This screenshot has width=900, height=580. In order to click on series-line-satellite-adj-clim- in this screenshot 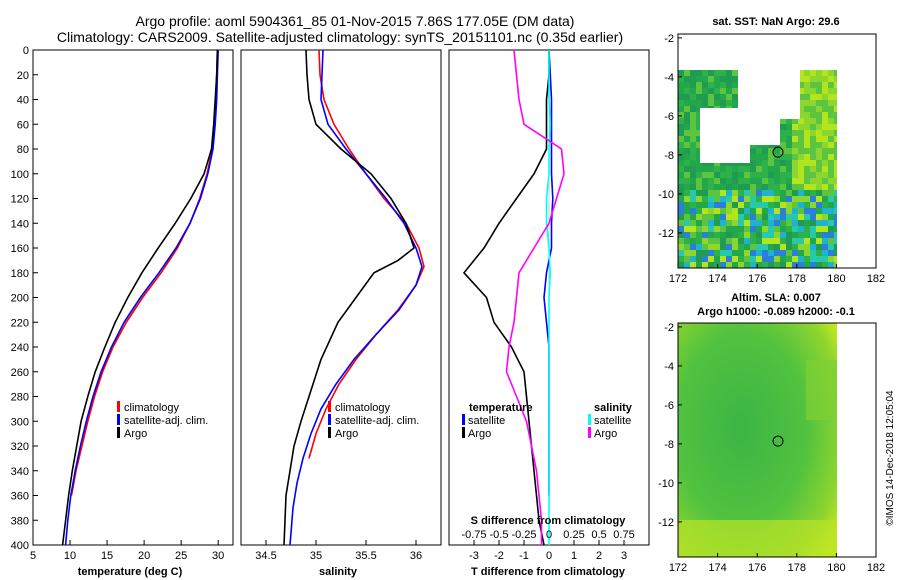, I will do `click(141, 297)`.